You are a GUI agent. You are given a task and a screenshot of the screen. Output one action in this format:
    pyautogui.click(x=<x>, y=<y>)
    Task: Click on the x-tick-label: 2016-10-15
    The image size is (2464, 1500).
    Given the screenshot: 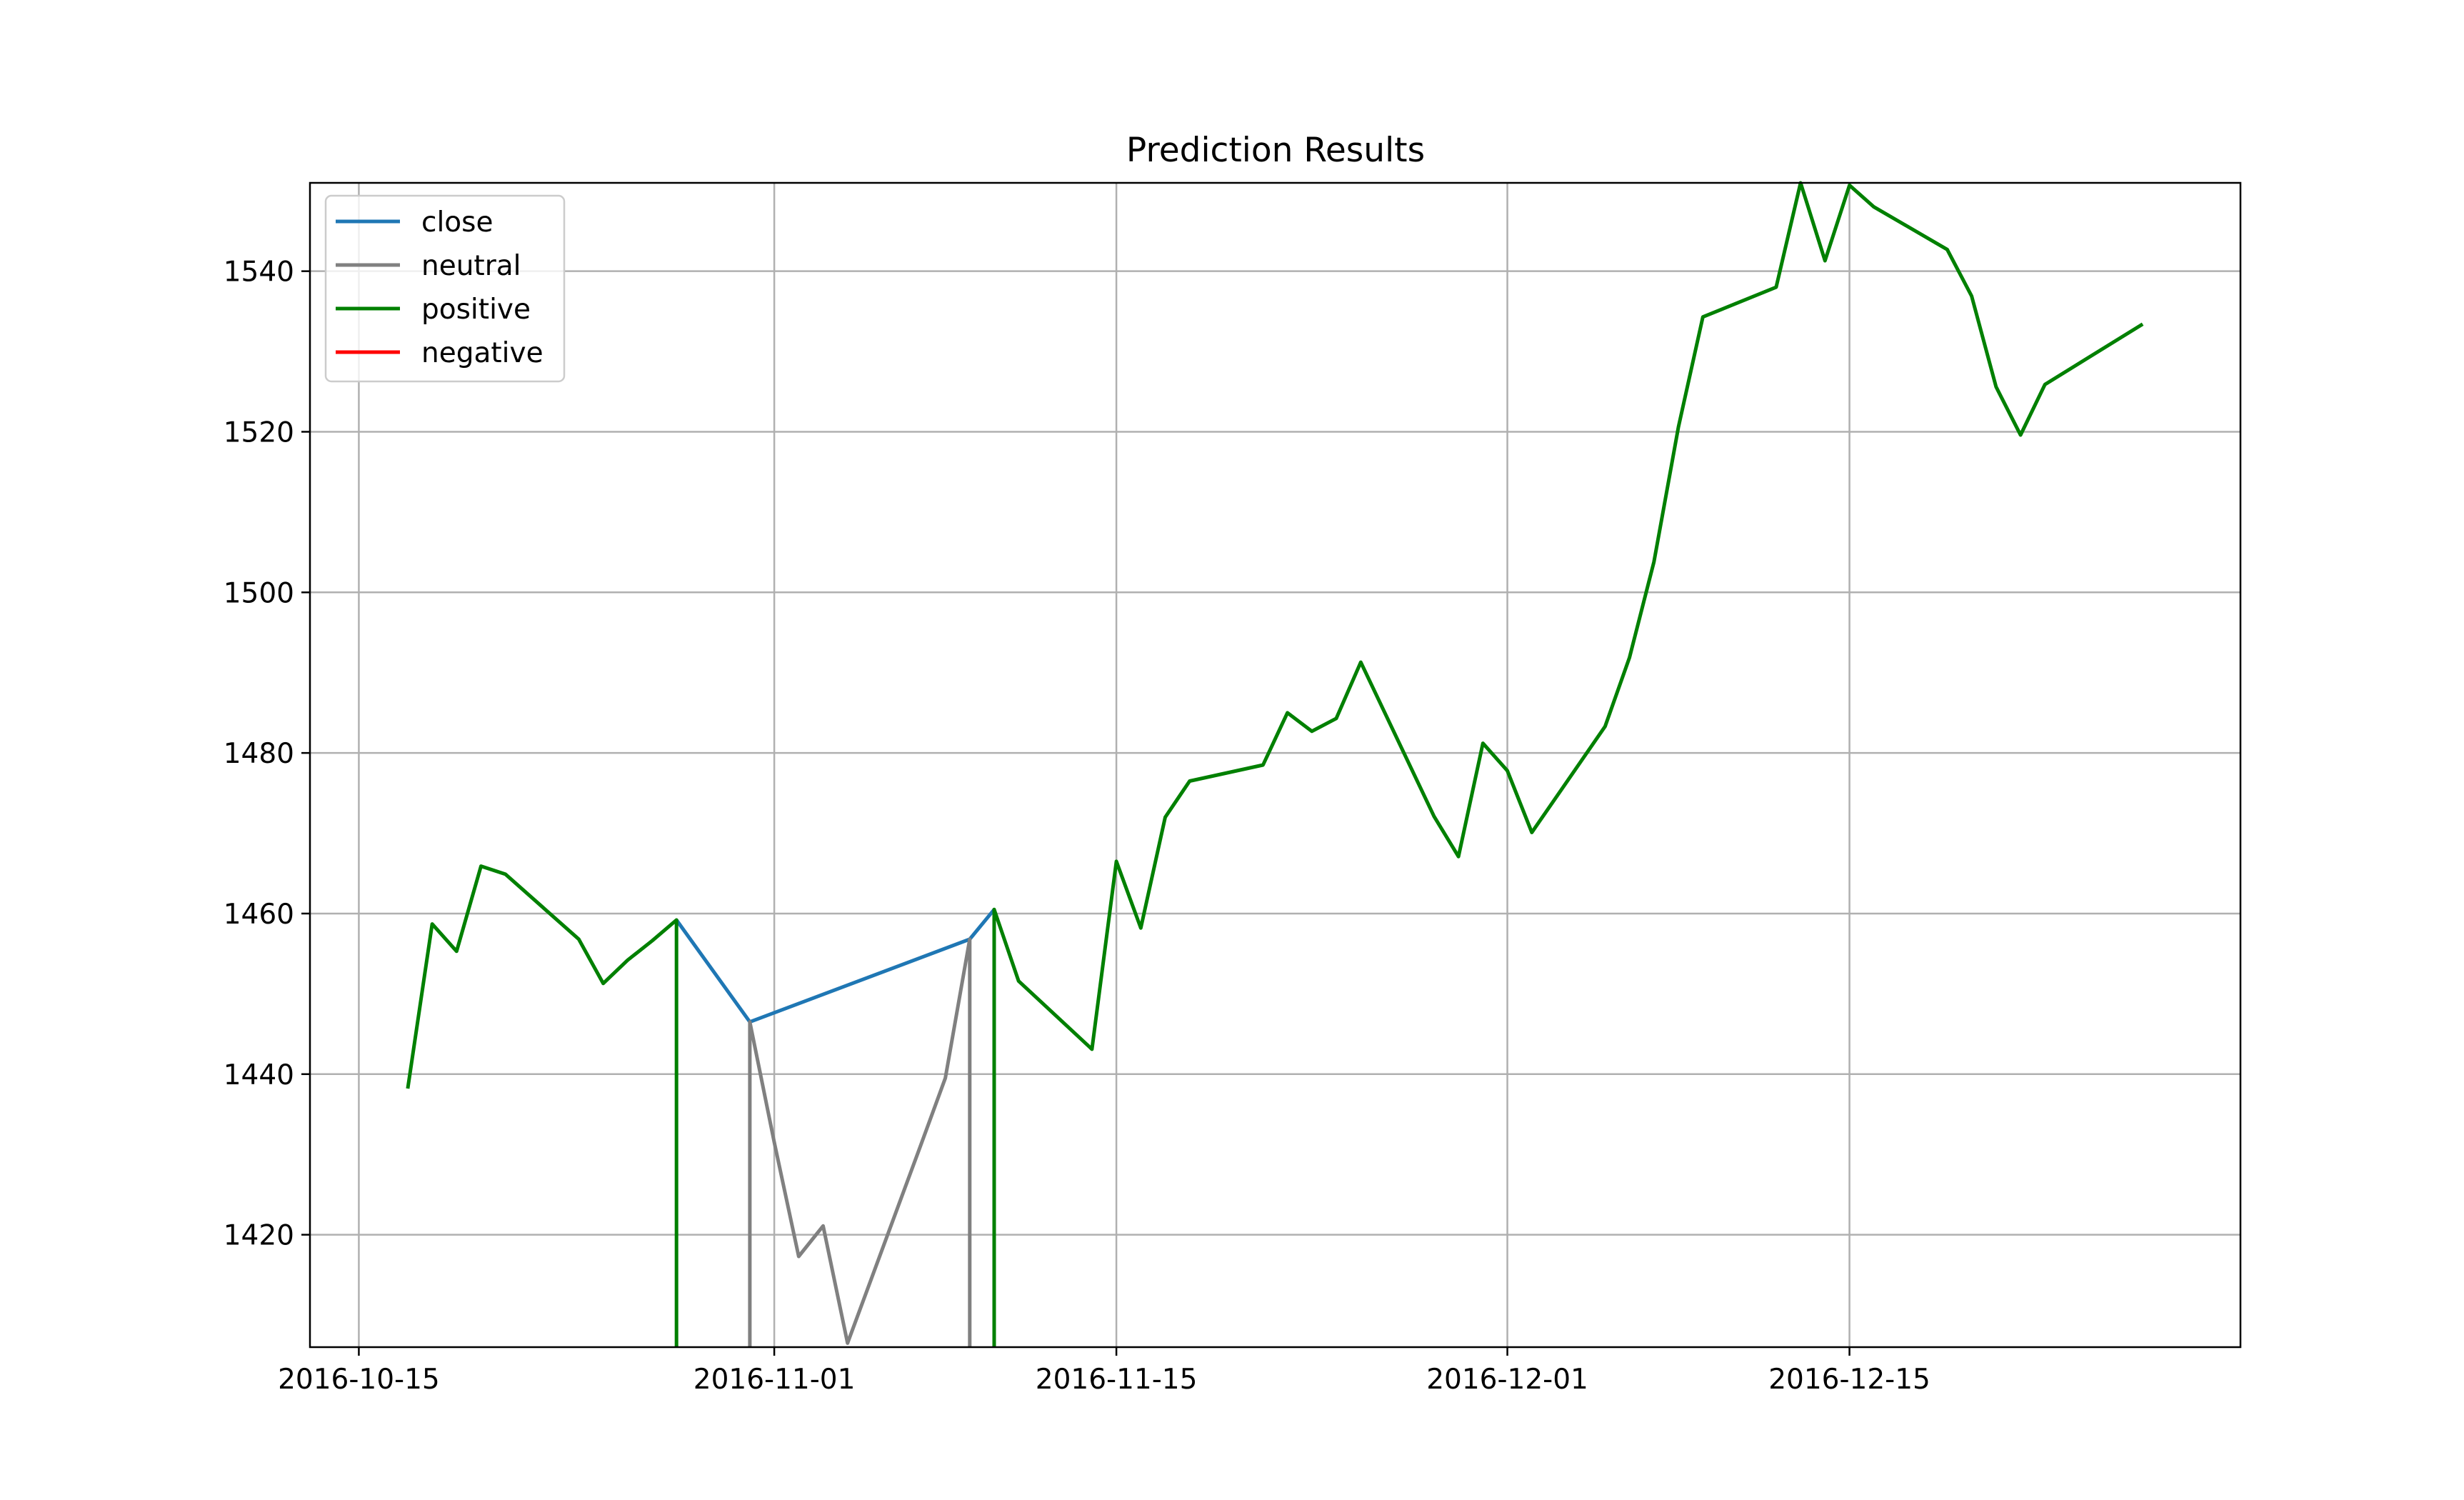 What is the action you would take?
    pyautogui.click(x=359, y=1380)
    